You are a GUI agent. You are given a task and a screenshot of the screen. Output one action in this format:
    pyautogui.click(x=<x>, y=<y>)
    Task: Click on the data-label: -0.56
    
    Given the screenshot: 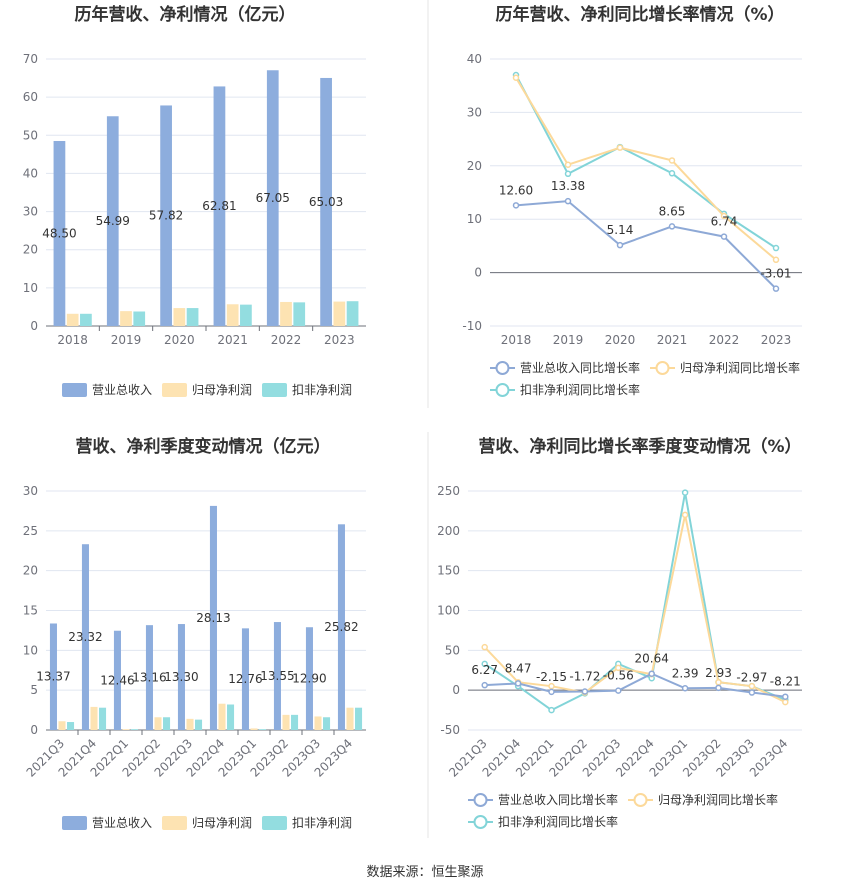 What is the action you would take?
    pyautogui.click(x=618, y=676)
    